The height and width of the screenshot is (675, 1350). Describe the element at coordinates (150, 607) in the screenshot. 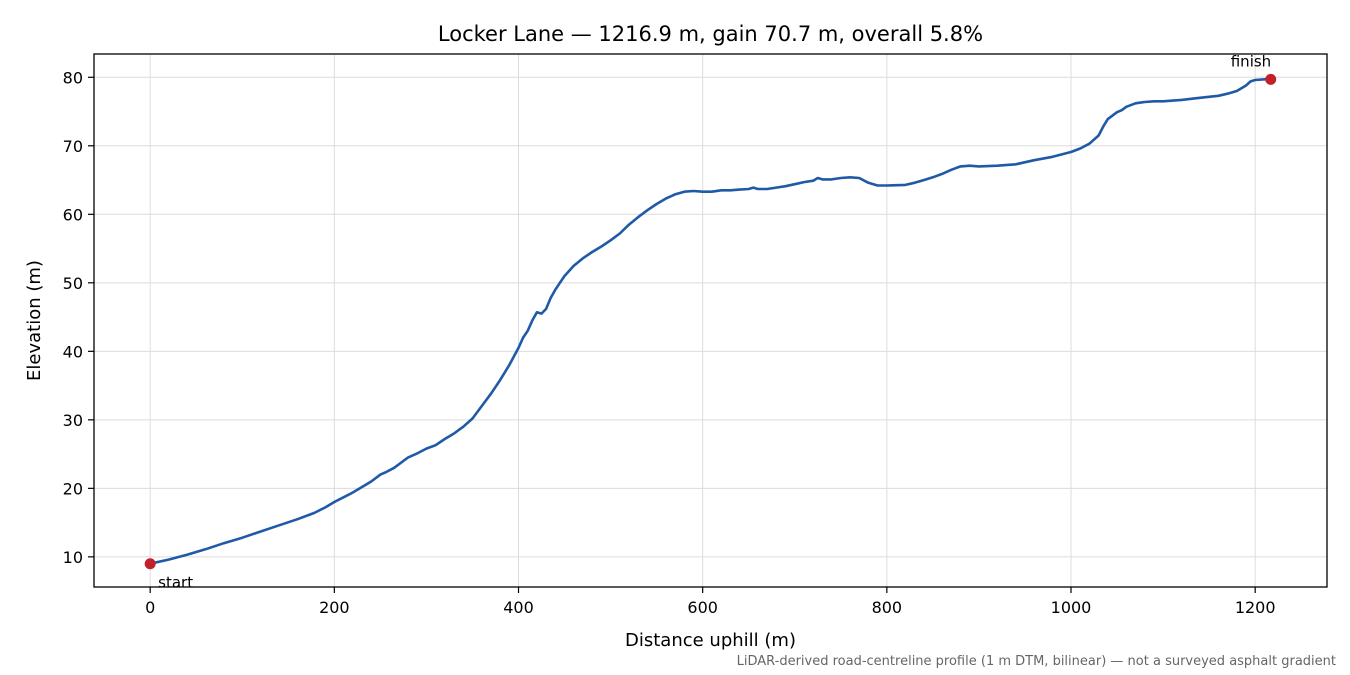

I see `x-tick-label: 0` at that location.